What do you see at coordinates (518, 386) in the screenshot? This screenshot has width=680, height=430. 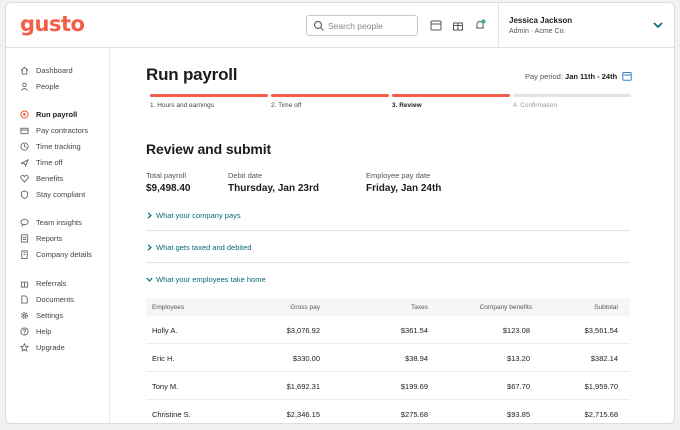 I see `company-benefits: $67.70` at bounding box center [518, 386].